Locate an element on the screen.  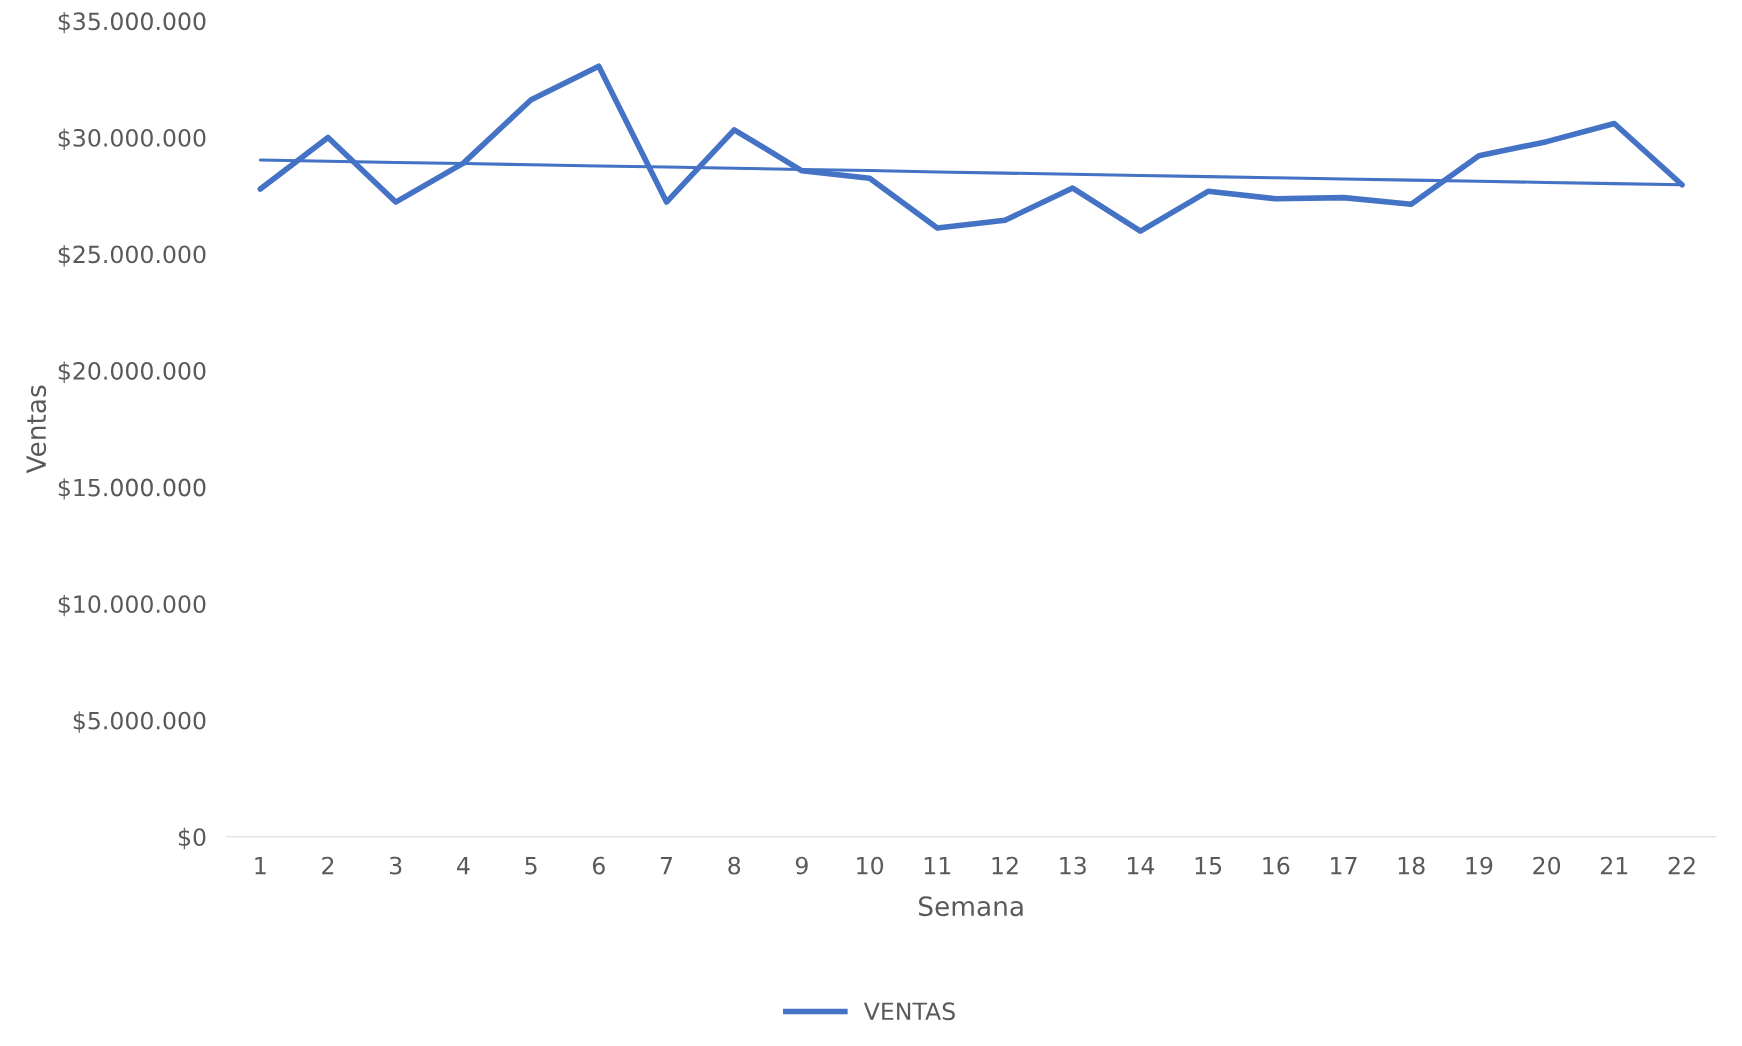
y-tick-label: $20.000.000 is located at coordinates (132, 372).